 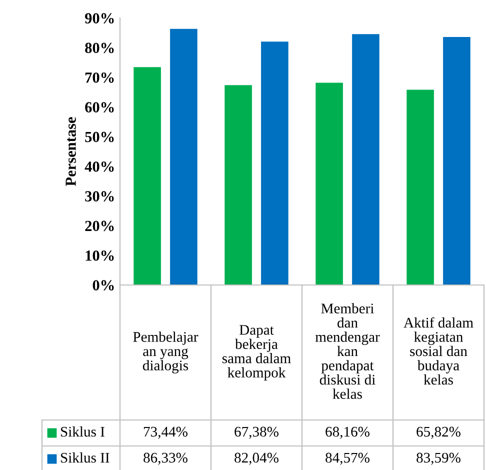 I want to click on y-tick-label: 0%, so click(x=103, y=285).